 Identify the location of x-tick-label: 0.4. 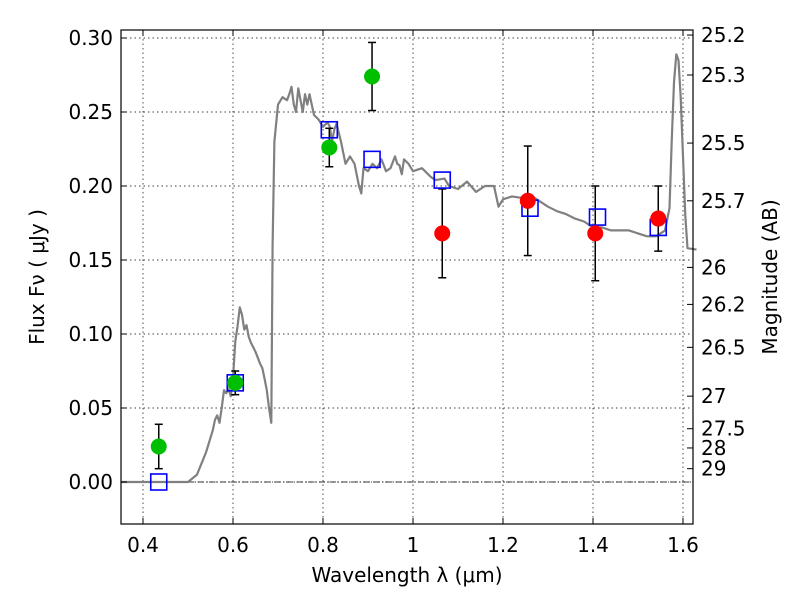
(143, 545).